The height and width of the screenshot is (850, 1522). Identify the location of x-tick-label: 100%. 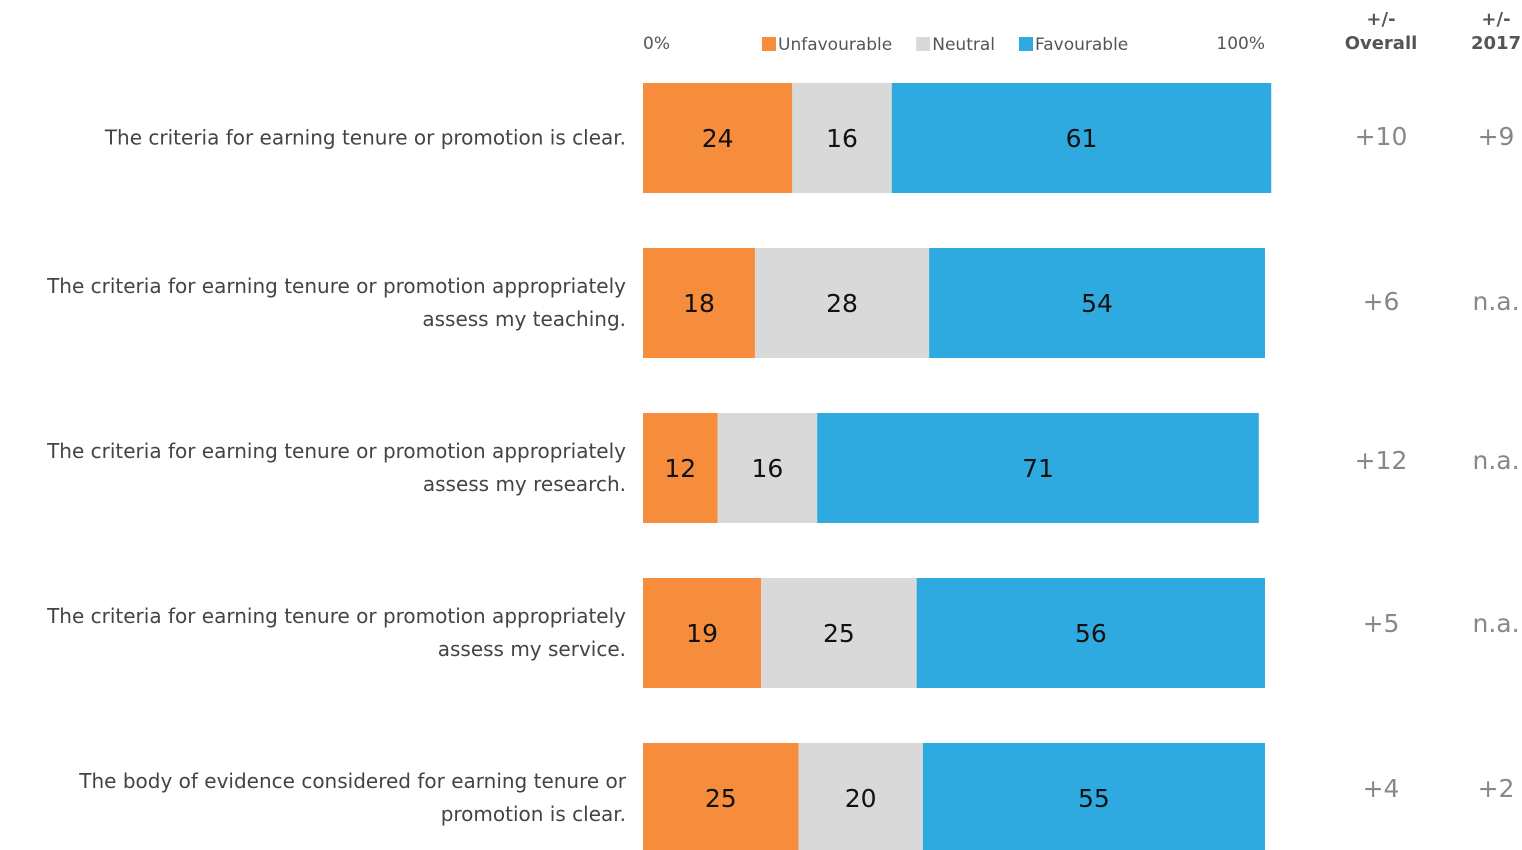
(1240, 44).